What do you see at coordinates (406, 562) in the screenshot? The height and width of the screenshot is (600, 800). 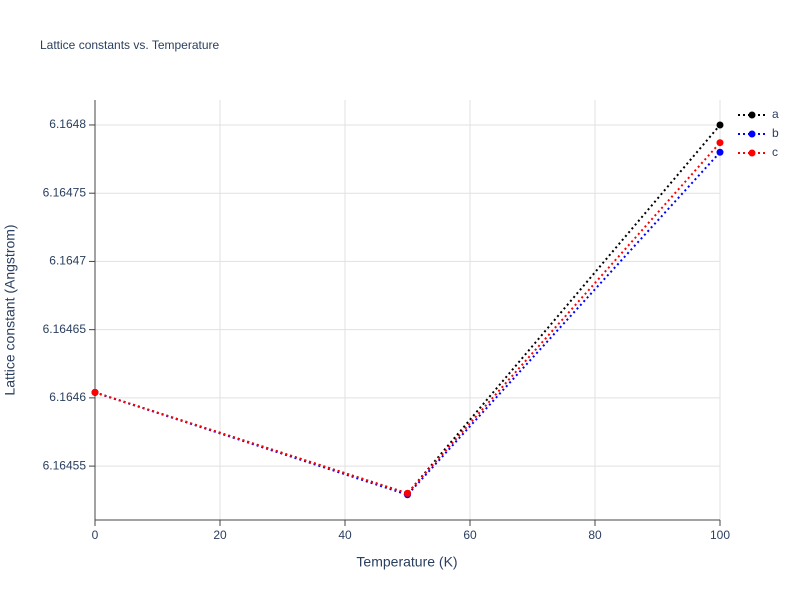 I see `x-axis-label: Temperature (K)` at bounding box center [406, 562].